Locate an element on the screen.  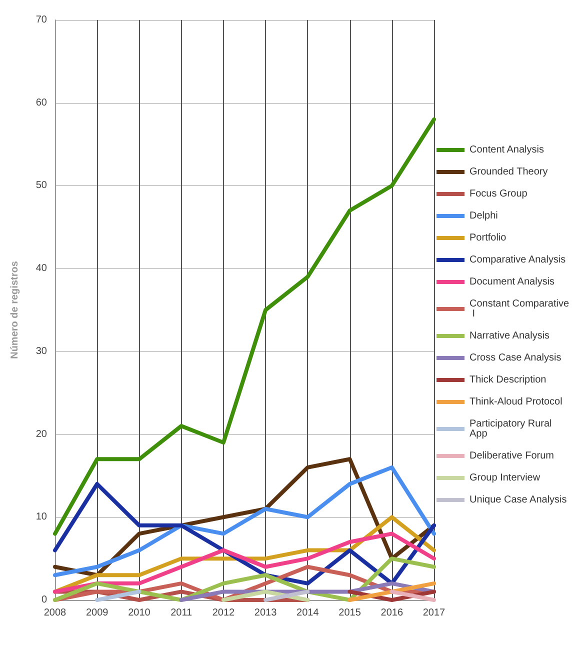
y-tick-label: 70 is located at coordinates (42, 20).